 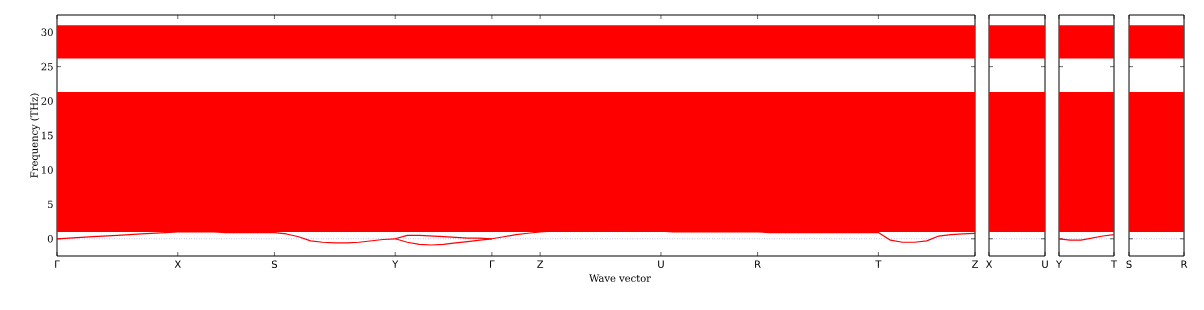 I want to click on y-tick-label: 25, so click(x=47, y=66).